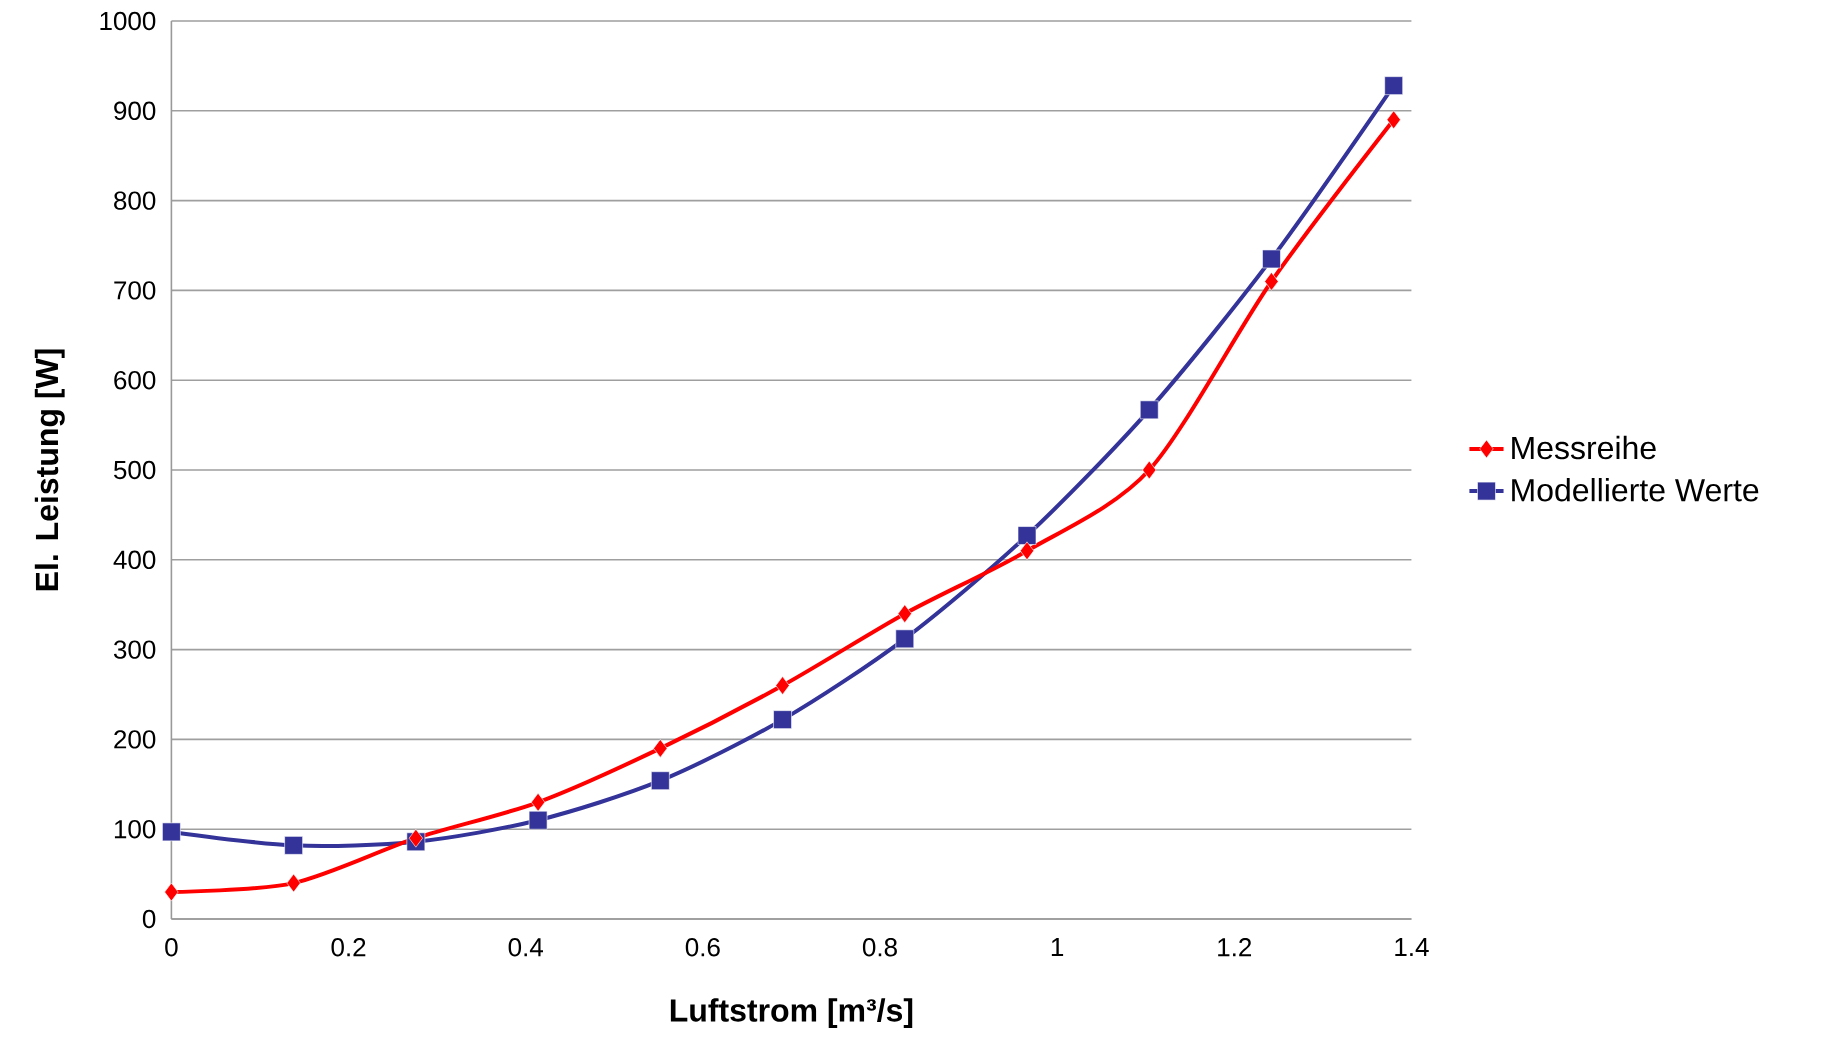 Image resolution: width=1841 pixels, height=1049 pixels. I want to click on y-tick-label: 0, so click(149, 919).